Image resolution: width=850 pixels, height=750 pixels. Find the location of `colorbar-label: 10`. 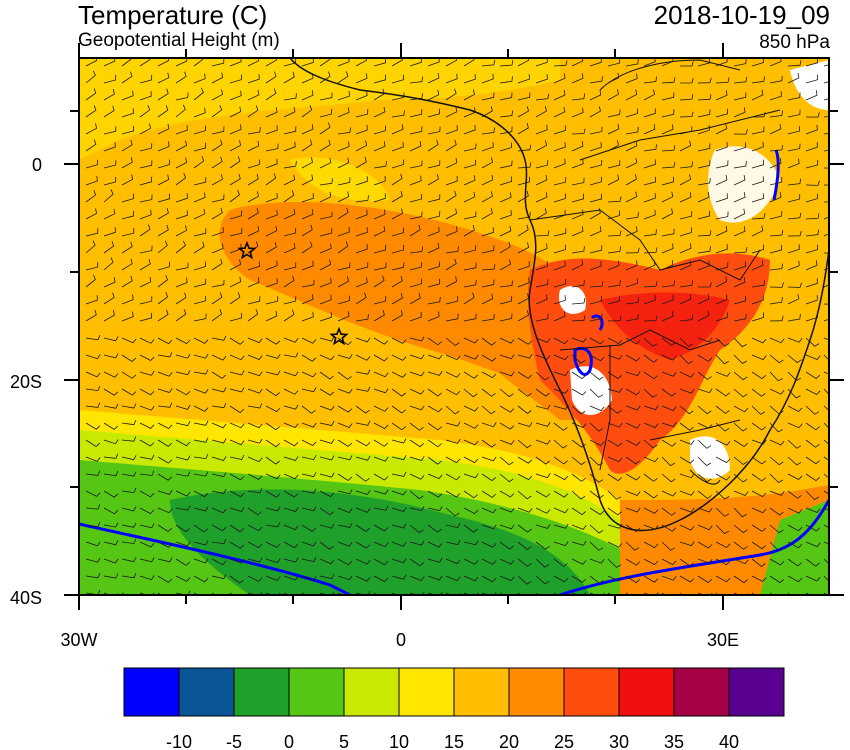

colorbar-label: 10 is located at coordinates (399, 741).